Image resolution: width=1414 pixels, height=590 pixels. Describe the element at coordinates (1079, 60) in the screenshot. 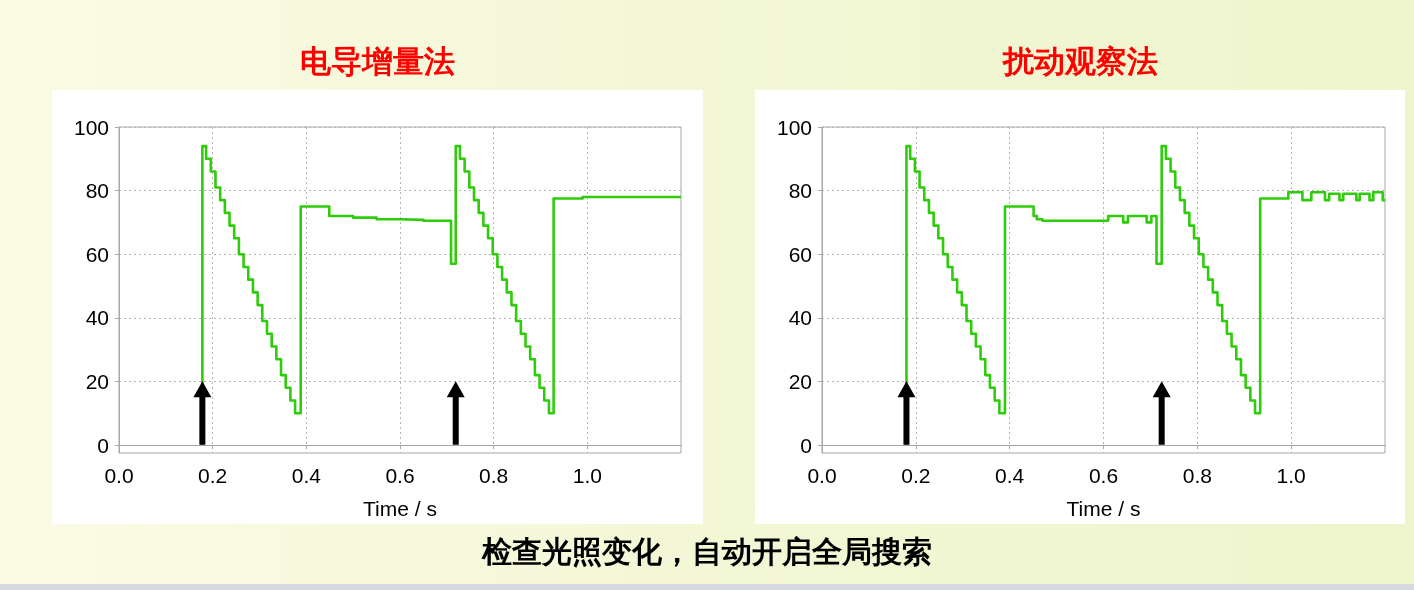

I see `chart-title: 扰动观察法` at that location.